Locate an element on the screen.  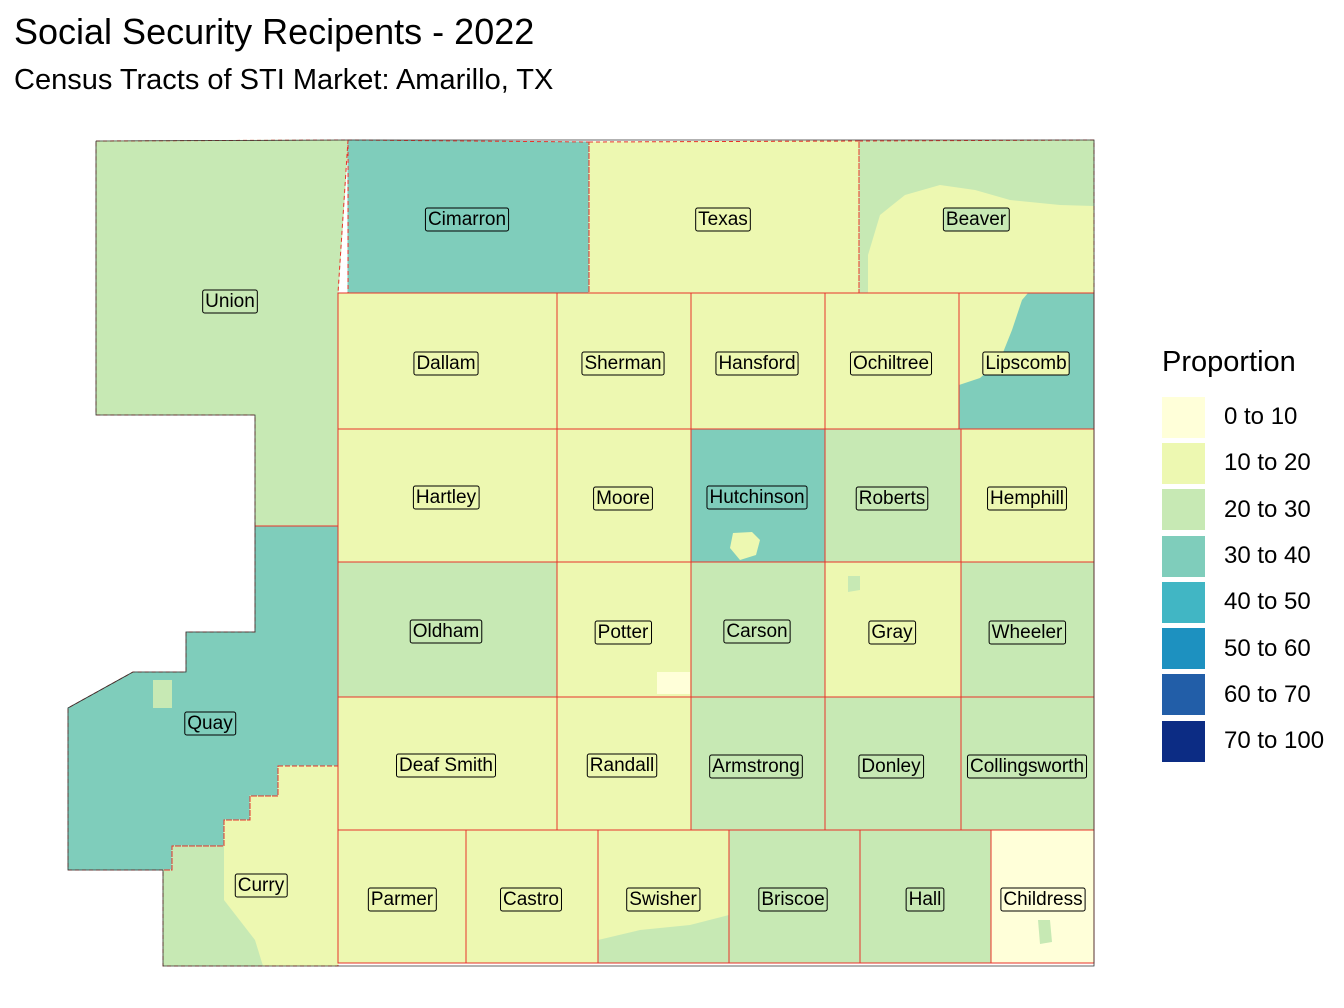
county-label-text: Hansford is located at coordinates (756, 363).